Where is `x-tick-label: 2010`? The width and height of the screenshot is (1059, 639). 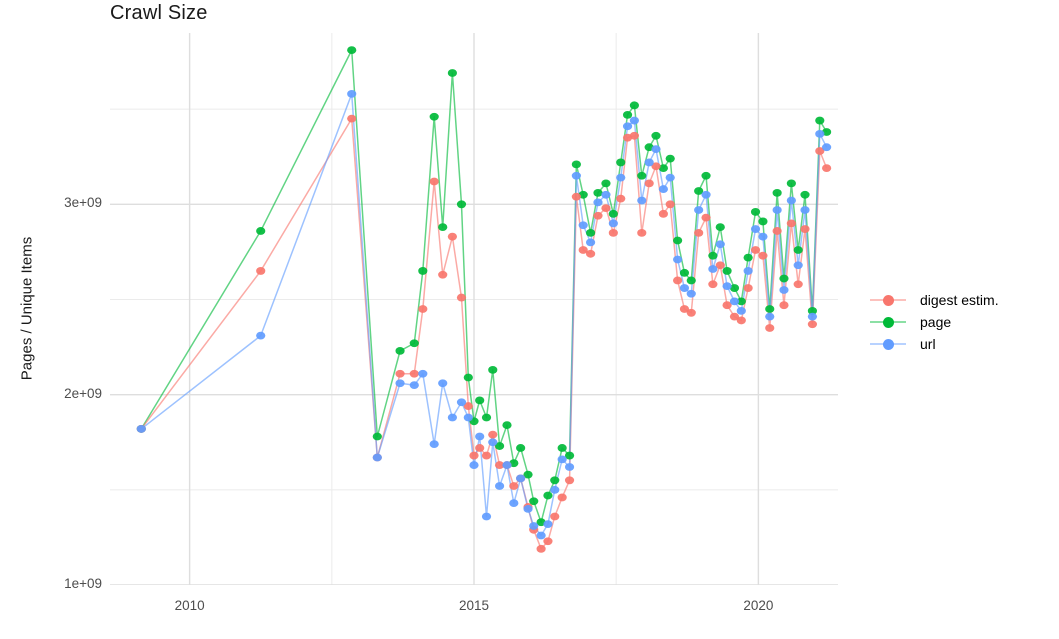
x-tick-label: 2010 is located at coordinates (189, 605).